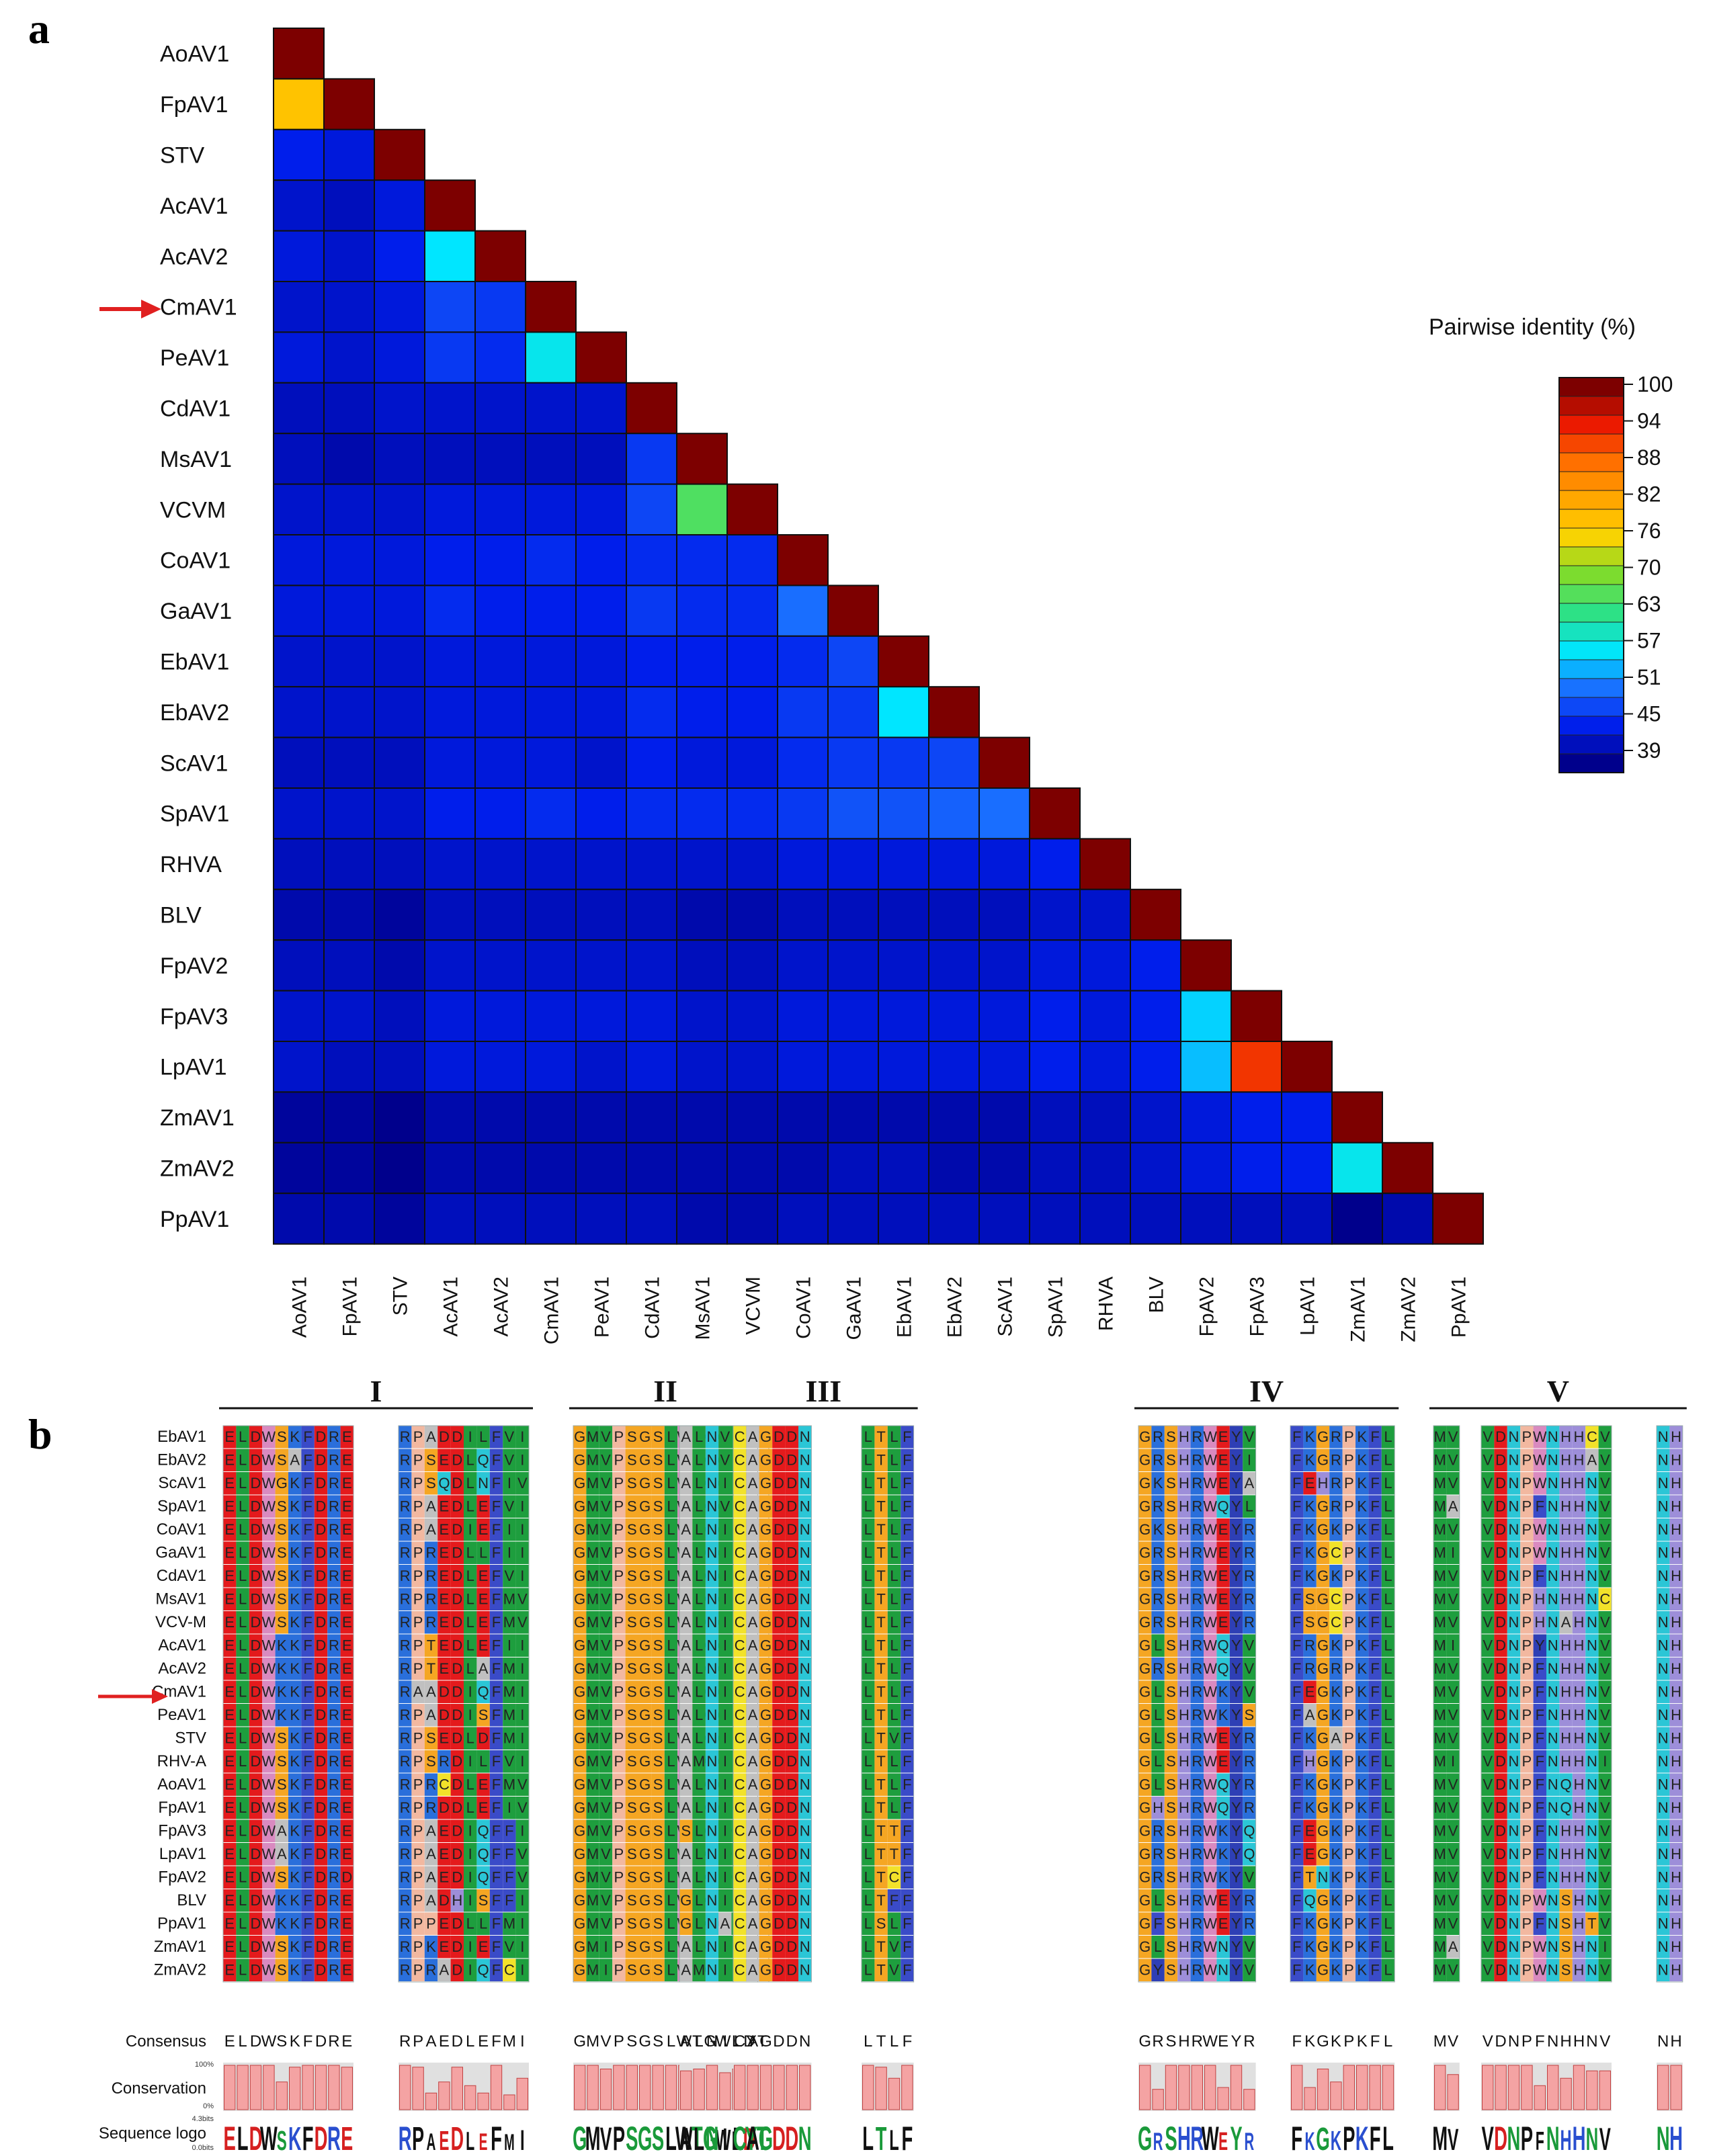  What do you see at coordinates (602, 1307) in the screenshot?
I see `heatmap-column-label: PeAV1` at bounding box center [602, 1307].